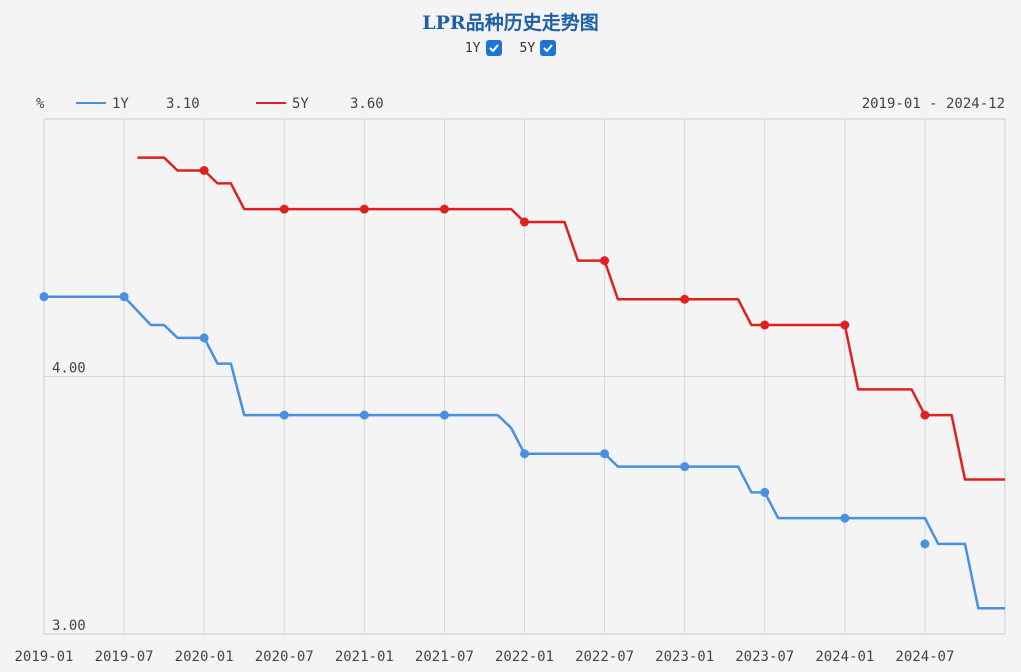 This screenshot has height=672, width=1021. Describe the element at coordinates (684, 657) in the screenshot. I see `x-tick-label: 2023-01` at that location.